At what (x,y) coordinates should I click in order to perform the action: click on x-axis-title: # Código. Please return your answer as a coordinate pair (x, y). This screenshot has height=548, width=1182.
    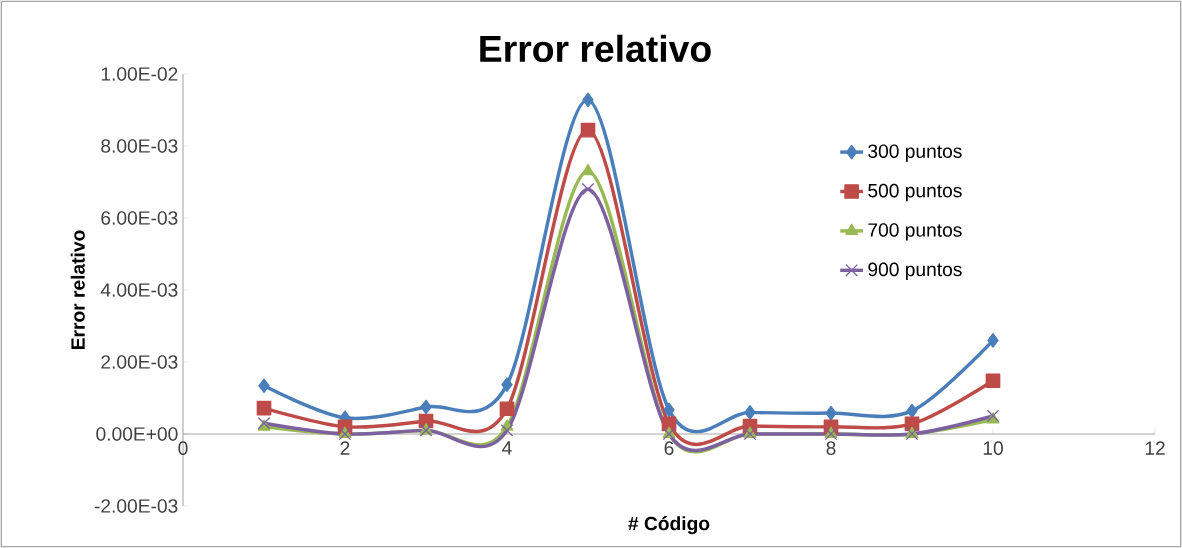
    Looking at the image, I should click on (669, 525).